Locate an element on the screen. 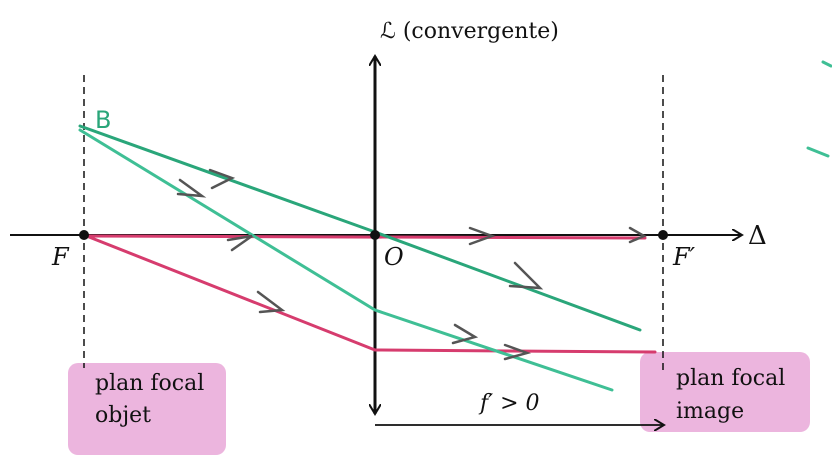 This screenshot has width=832, height=461. point-label: F′ is located at coordinates (684, 257).